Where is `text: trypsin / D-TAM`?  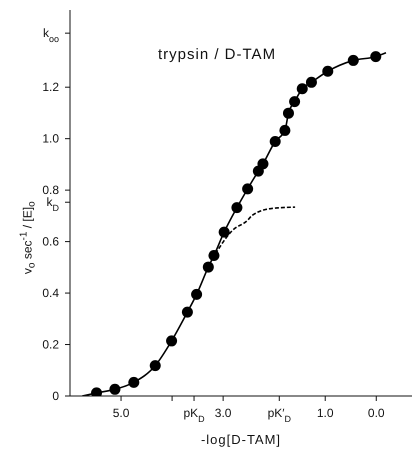
text: trypsin / D-TAM is located at coordinates (217, 54).